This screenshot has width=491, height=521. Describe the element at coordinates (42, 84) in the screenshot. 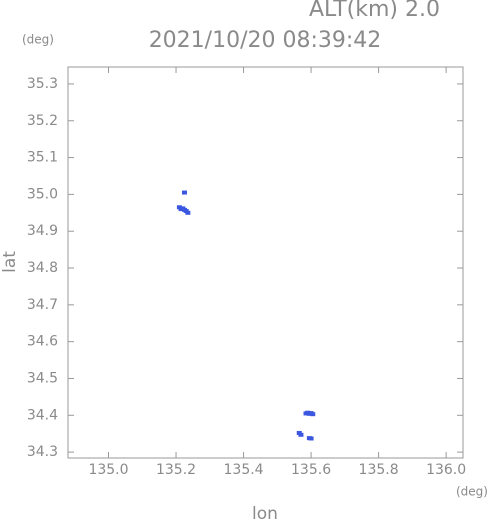

I see `y-tick-label: 35.3` at that location.